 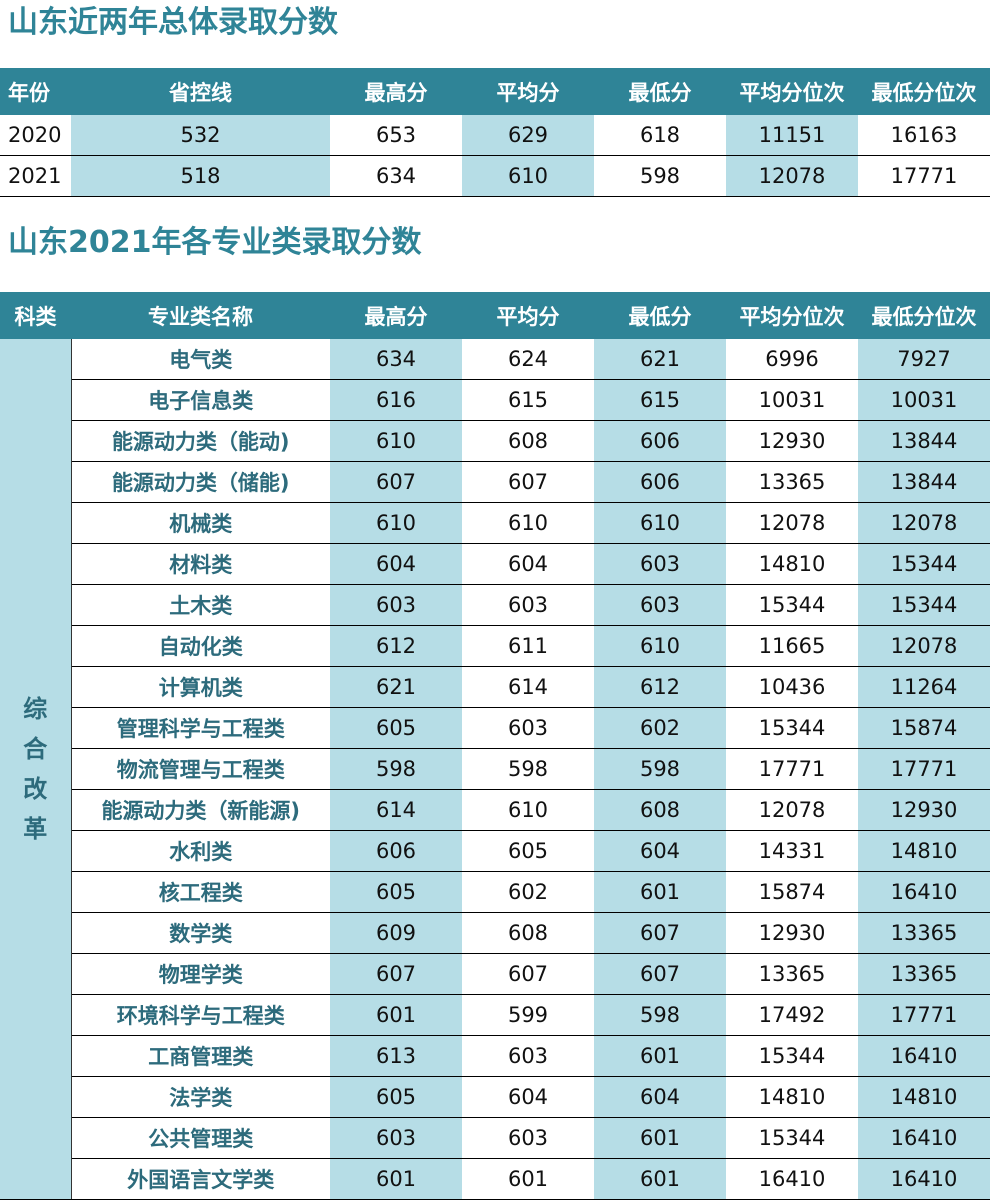 I want to click on avg-score-cell: 611, so click(x=528, y=646).